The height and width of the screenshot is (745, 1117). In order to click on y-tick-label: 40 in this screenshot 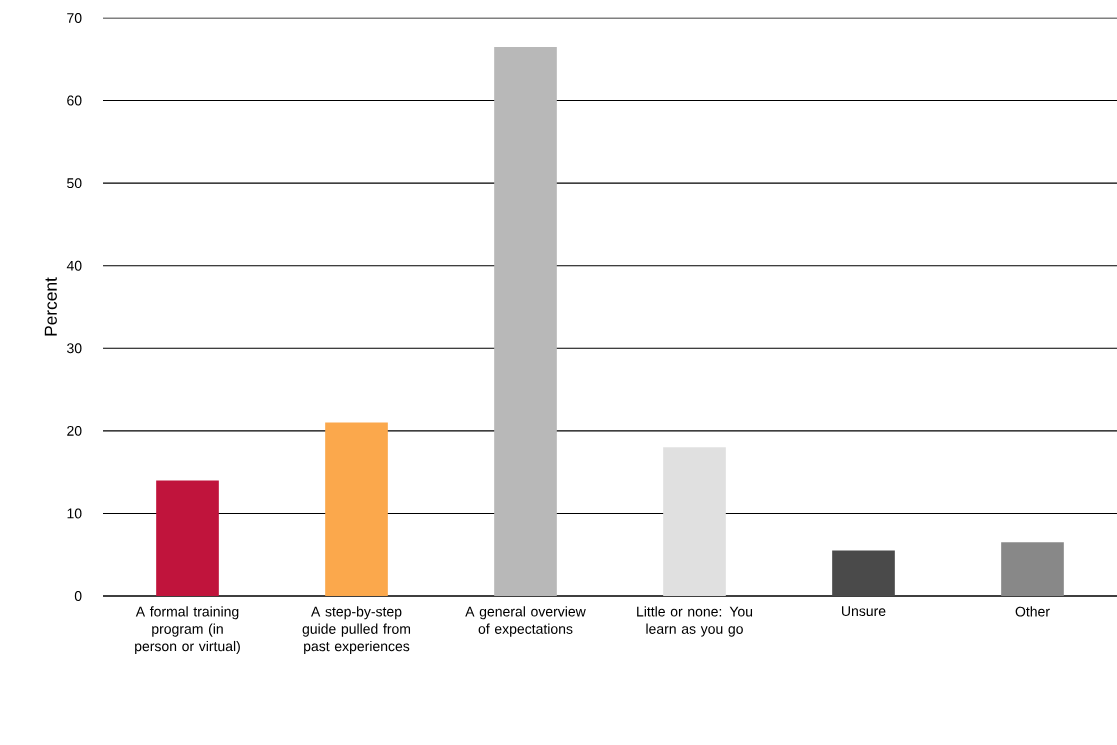, I will do `click(74, 265)`.